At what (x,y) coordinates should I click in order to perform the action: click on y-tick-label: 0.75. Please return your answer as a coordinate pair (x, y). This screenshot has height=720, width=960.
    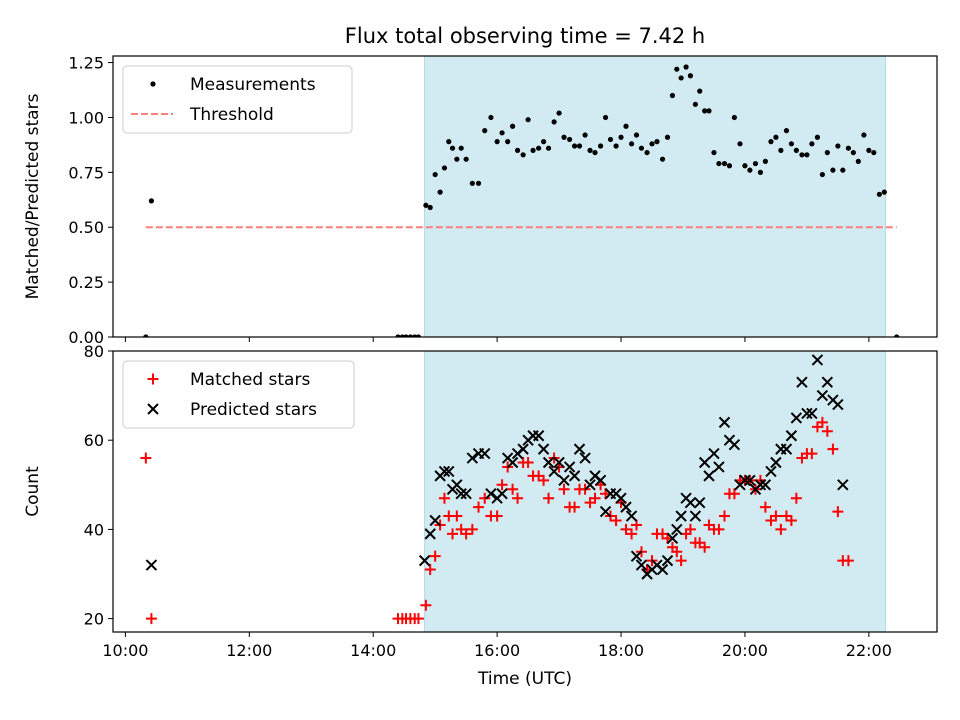
    Looking at the image, I should click on (86, 172).